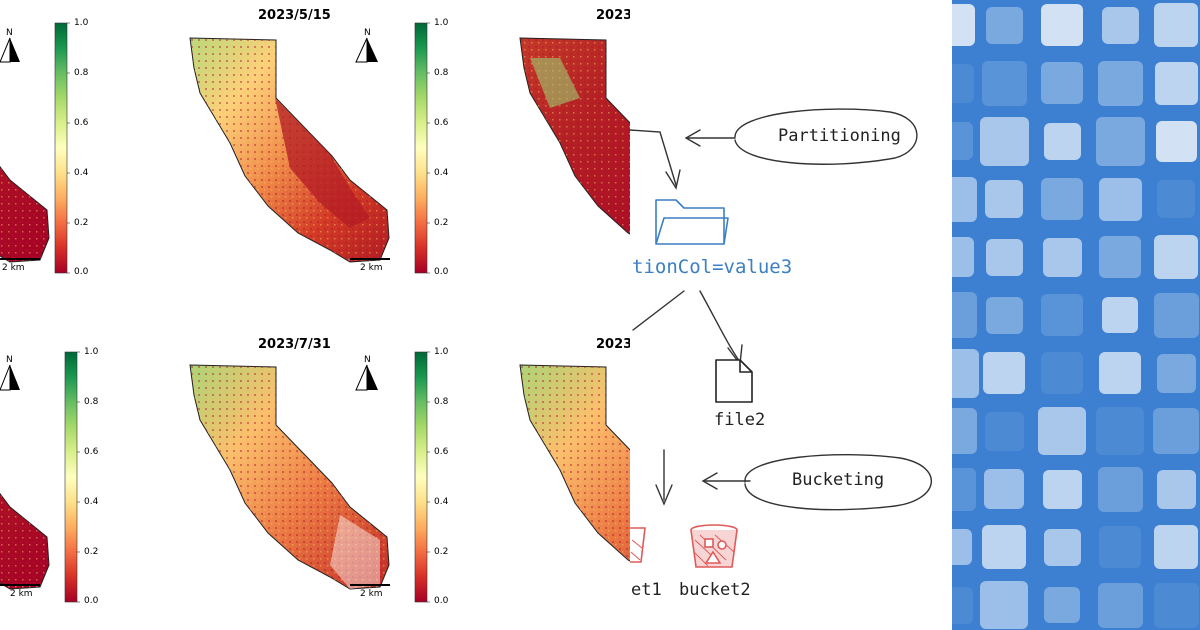  What do you see at coordinates (13, 268) in the screenshot?
I see `scale-label-1: 2 km` at bounding box center [13, 268].